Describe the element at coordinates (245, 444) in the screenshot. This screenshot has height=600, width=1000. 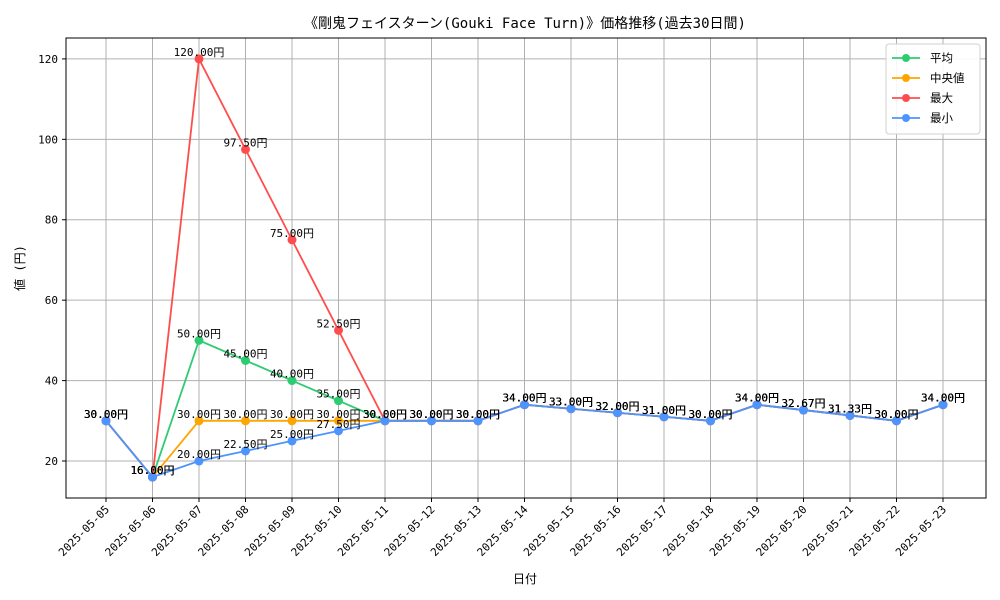
I see `data-label: 22.50円` at that location.